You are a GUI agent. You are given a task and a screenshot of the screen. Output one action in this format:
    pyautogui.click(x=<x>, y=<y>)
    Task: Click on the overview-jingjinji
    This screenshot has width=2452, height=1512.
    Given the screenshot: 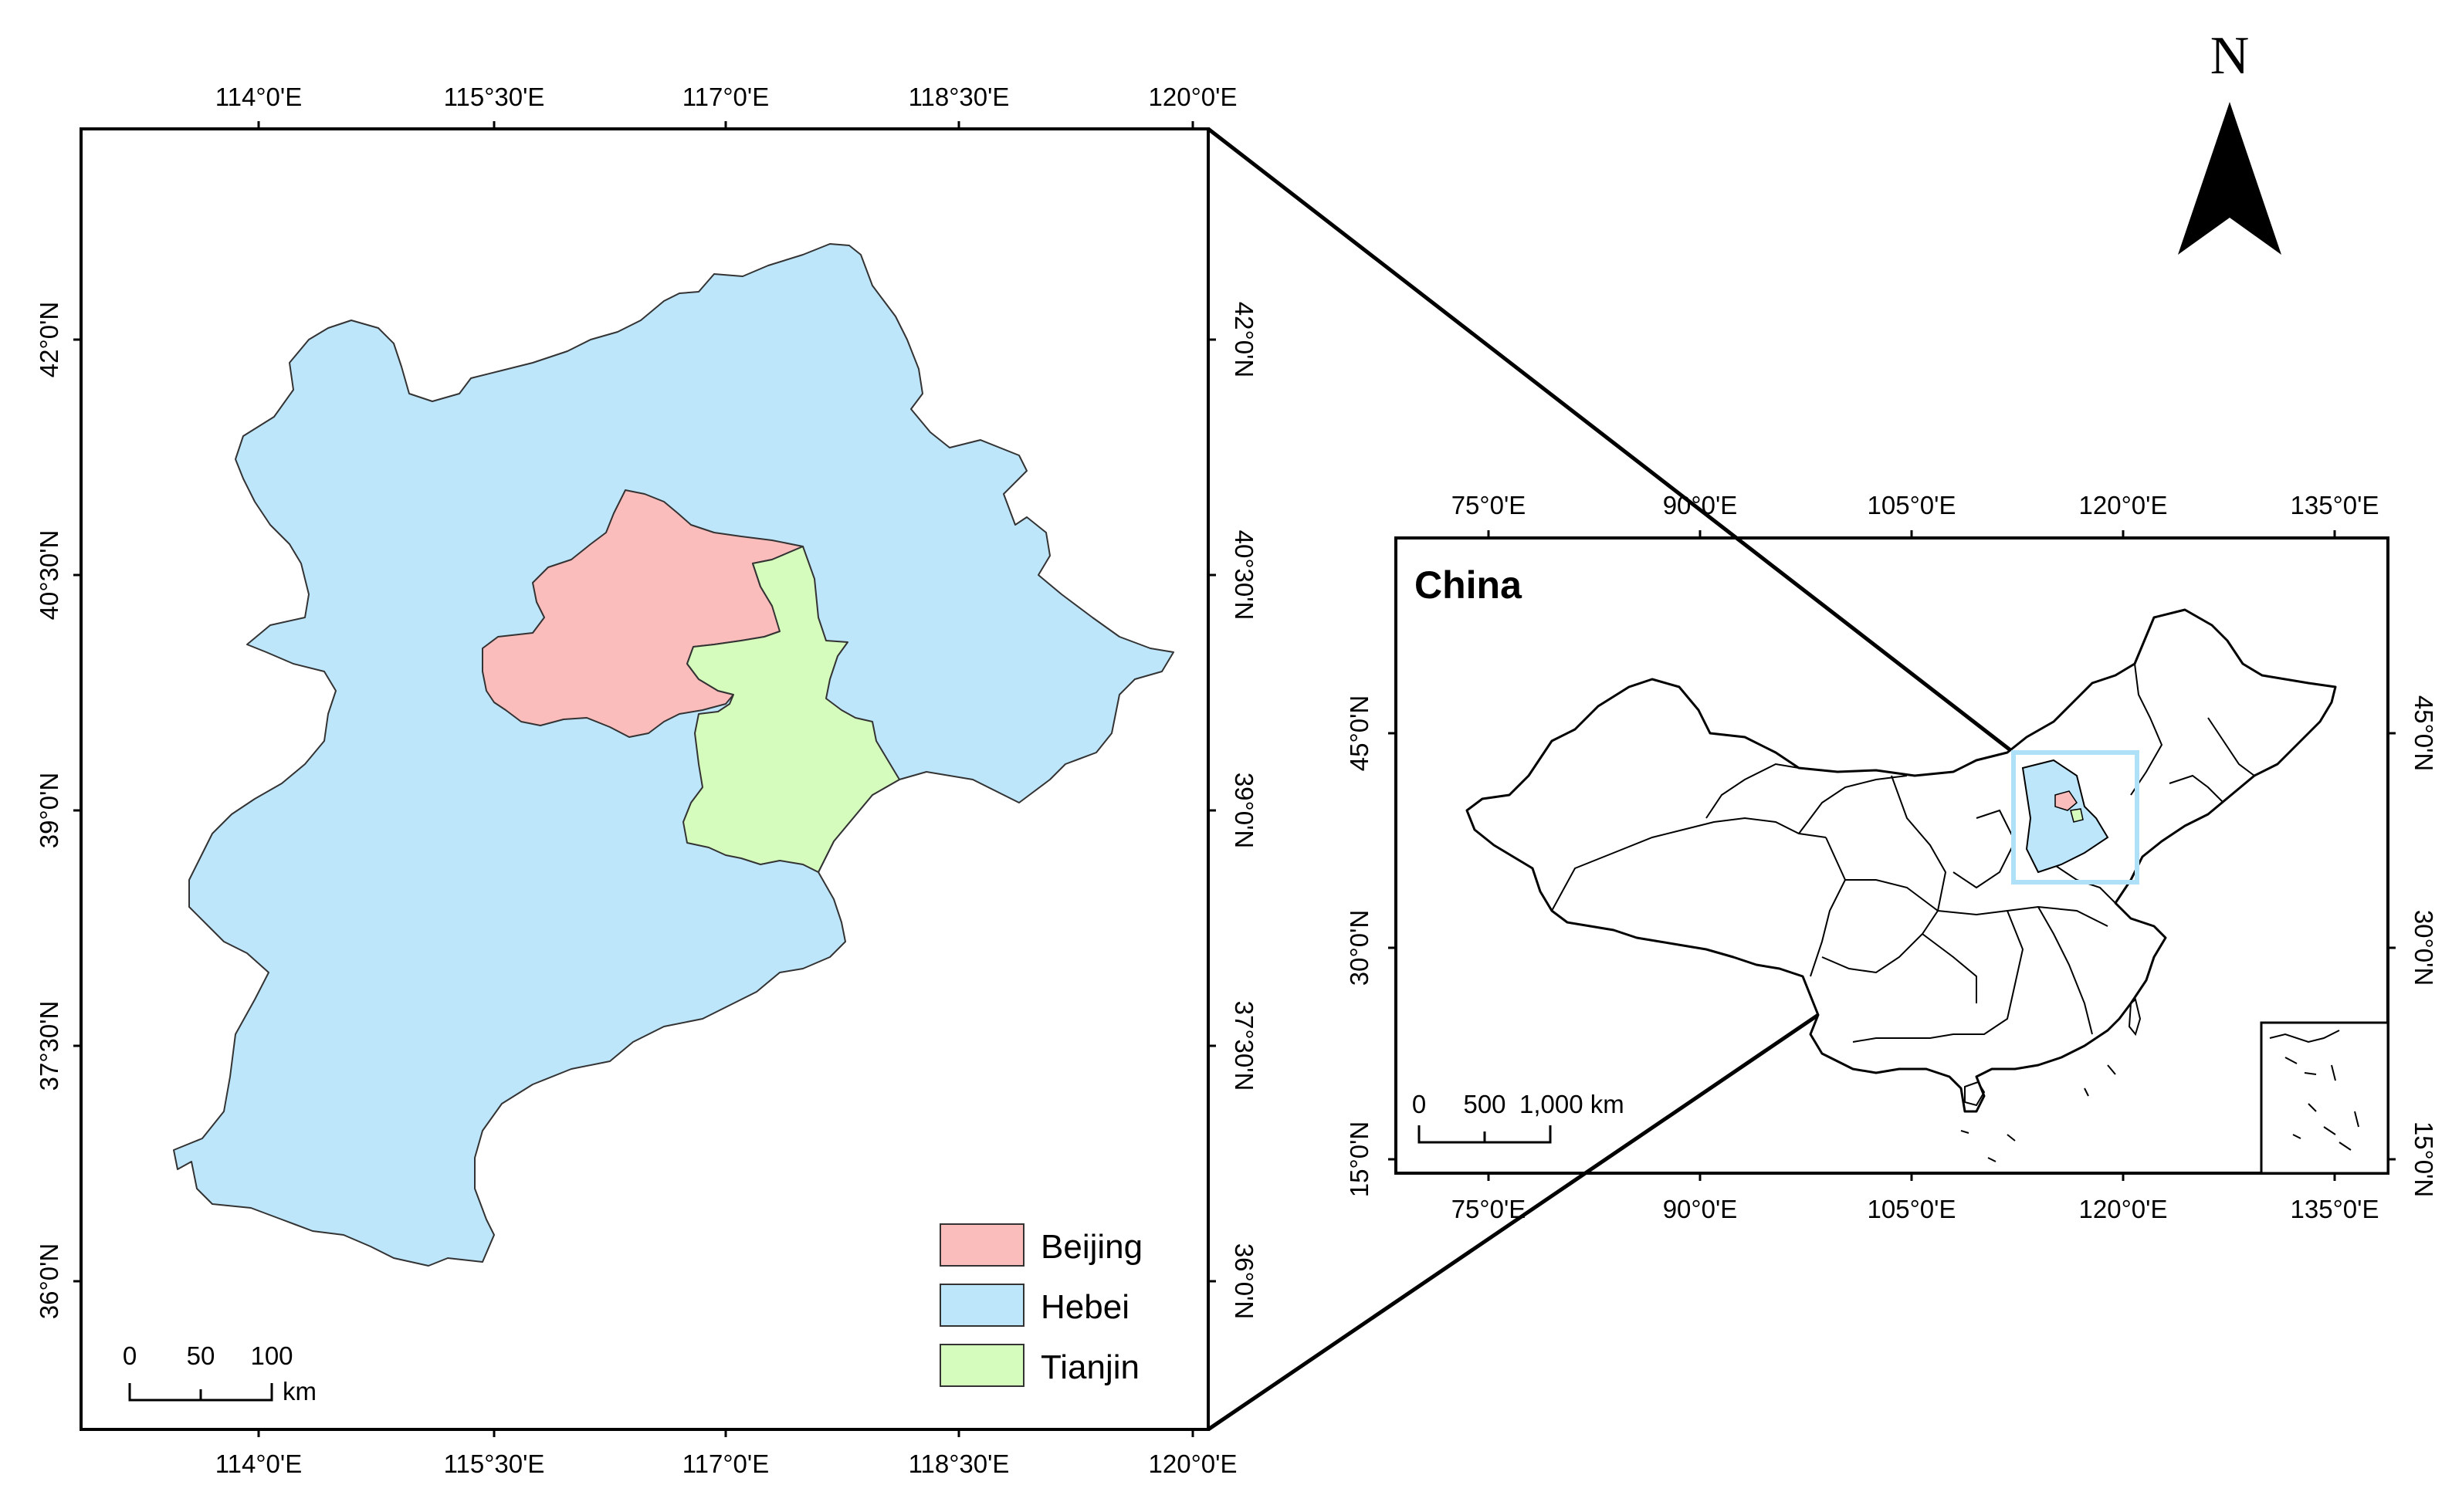 What is the action you would take?
    pyautogui.click(x=2075, y=817)
    